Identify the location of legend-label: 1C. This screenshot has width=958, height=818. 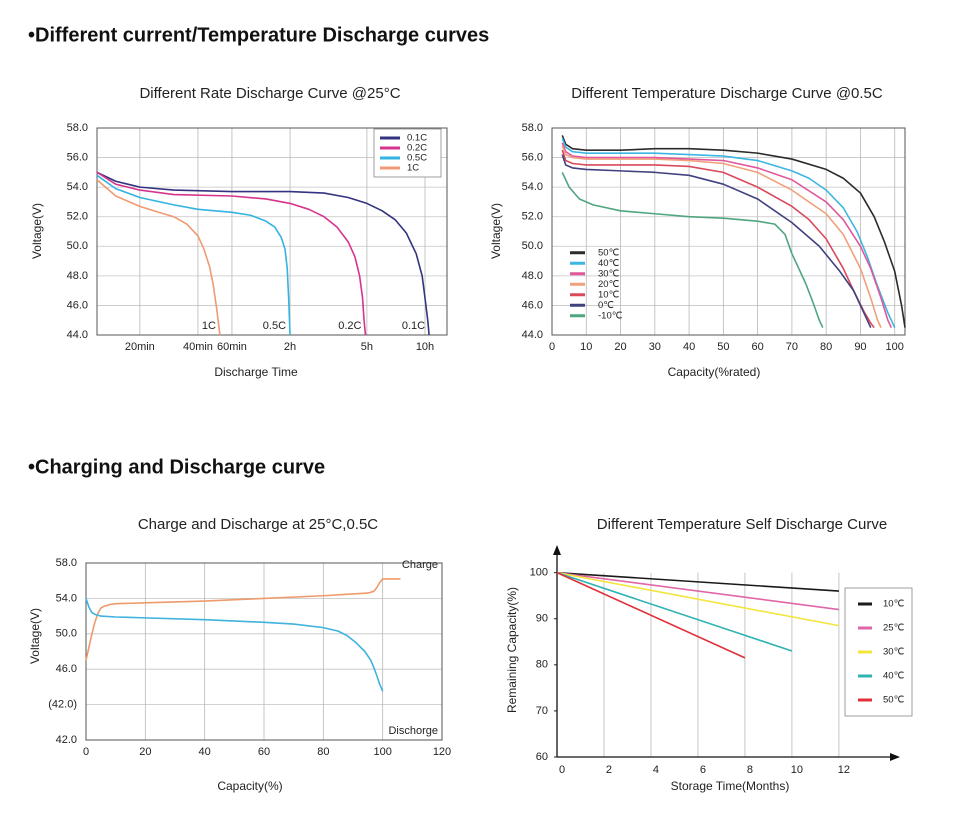
(413, 168).